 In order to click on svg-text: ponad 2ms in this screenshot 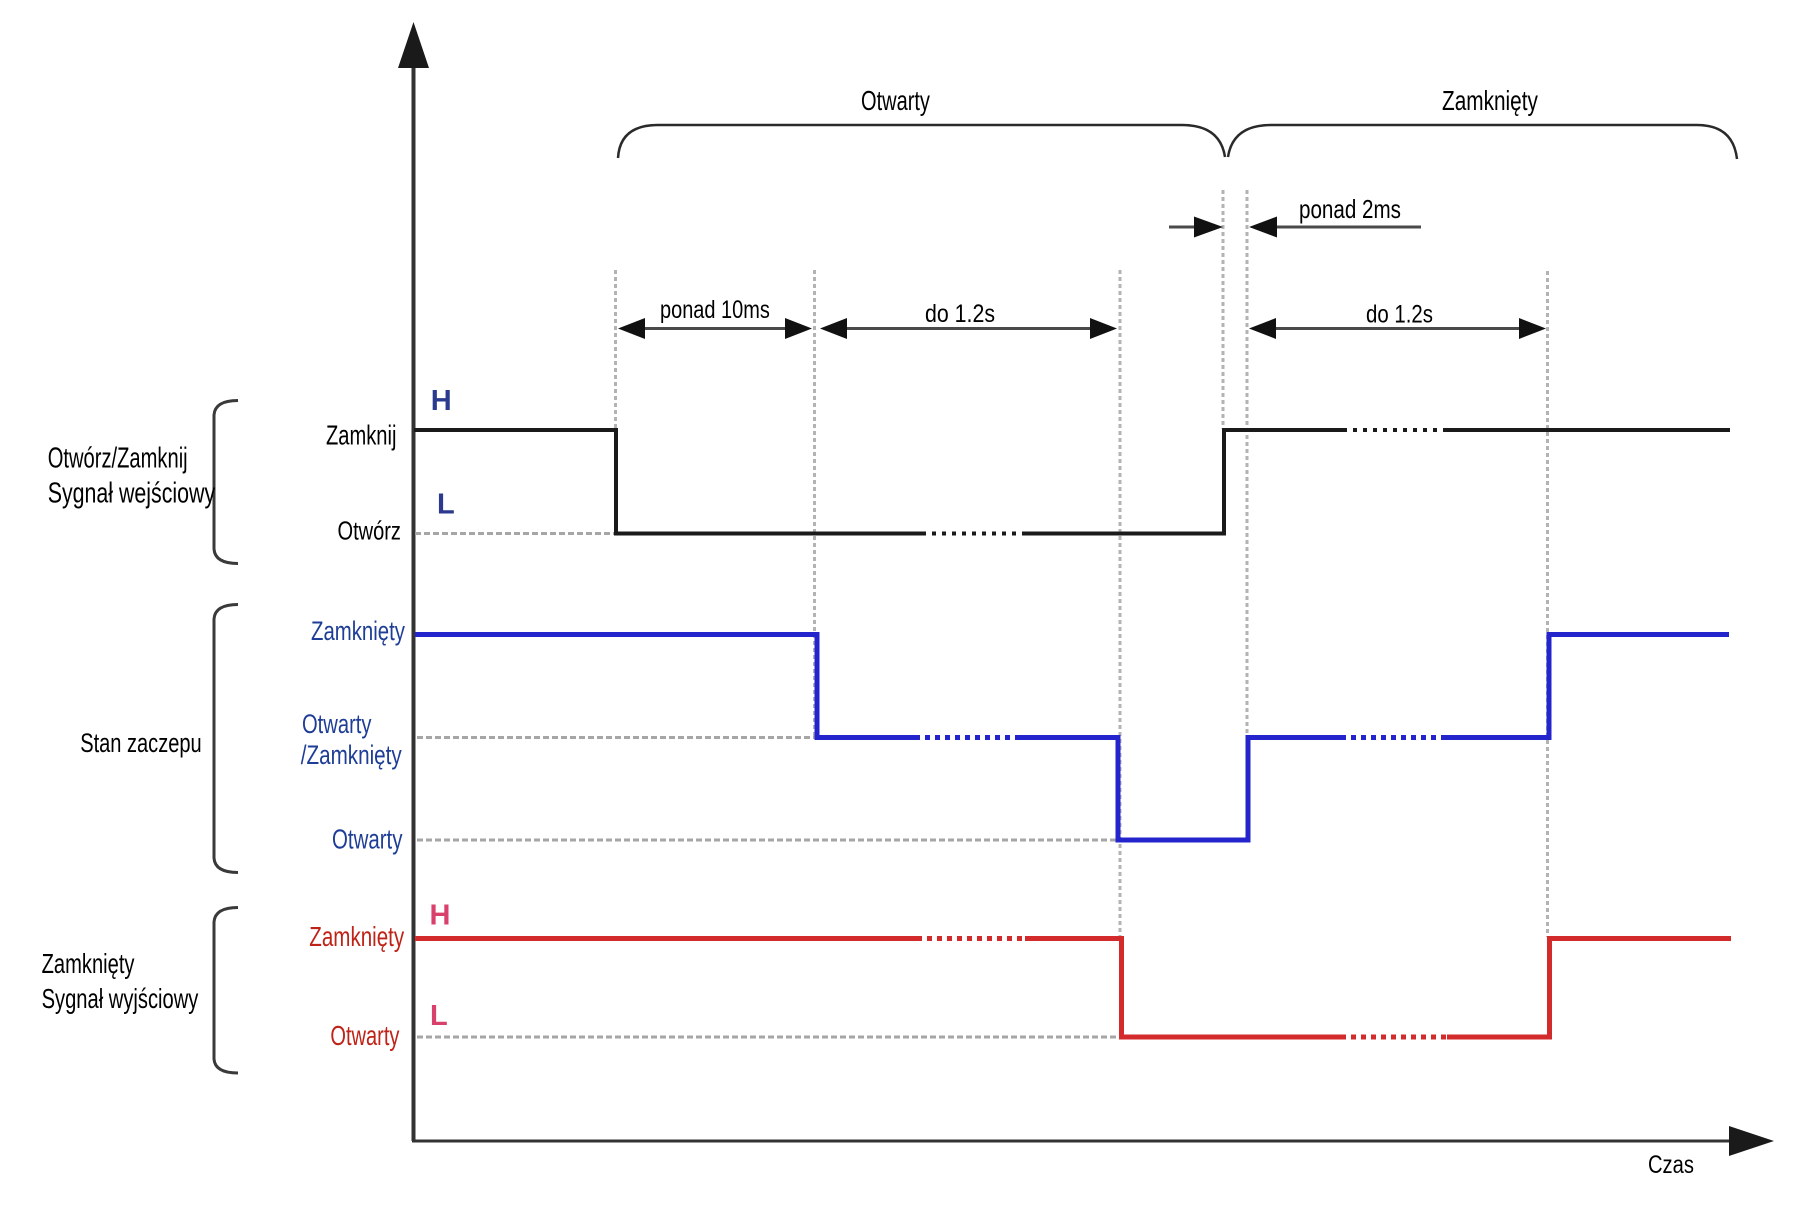, I will do `click(1350, 209)`.